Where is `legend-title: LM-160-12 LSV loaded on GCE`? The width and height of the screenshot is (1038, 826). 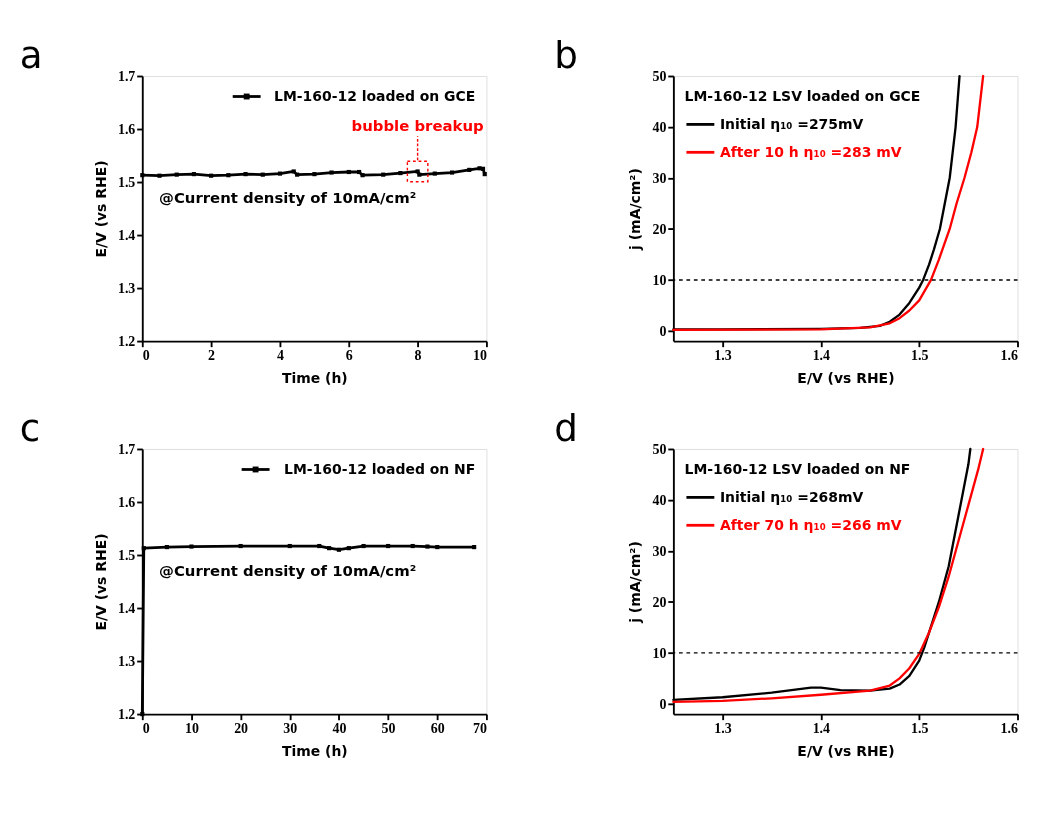 legend-title: LM-160-12 LSV loaded on GCE is located at coordinates (802, 96).